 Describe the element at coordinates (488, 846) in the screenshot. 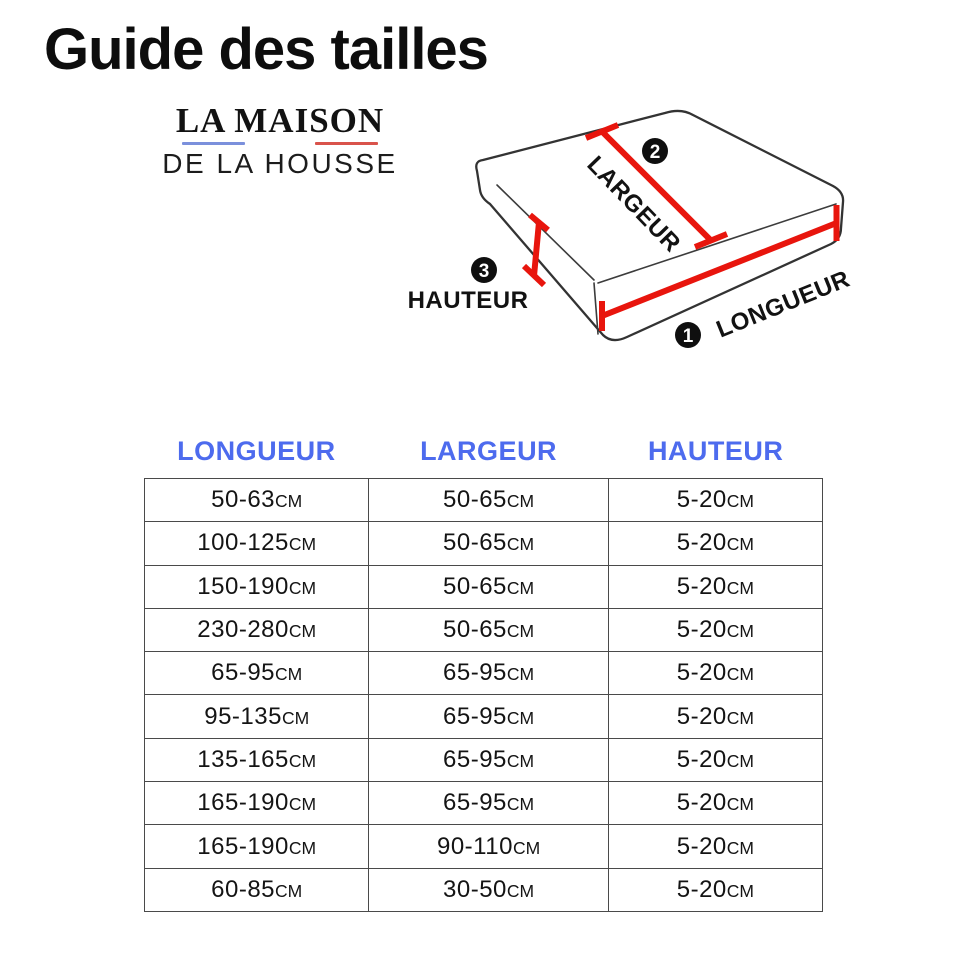

I see `size-cell: 90-110CM` at that location.